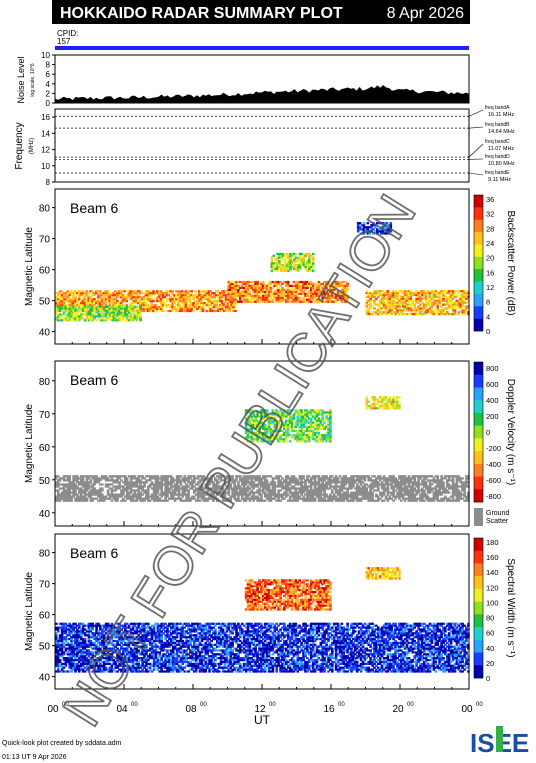 The width and height of the screenshot is (536, 763). I want to click on colorbar-frame, so click(478, 263).